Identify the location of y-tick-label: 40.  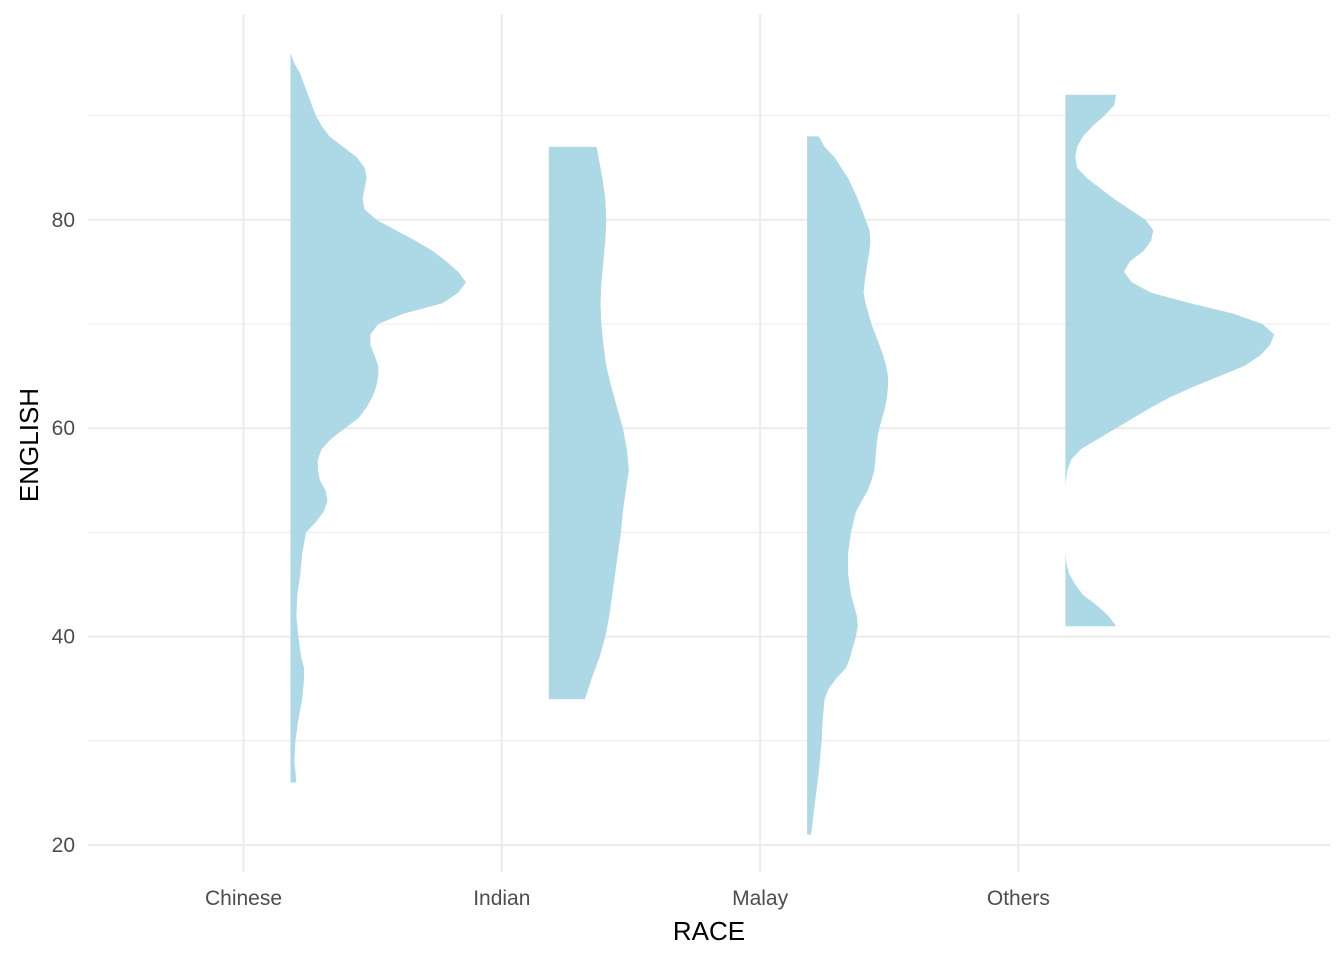
(63, 637).